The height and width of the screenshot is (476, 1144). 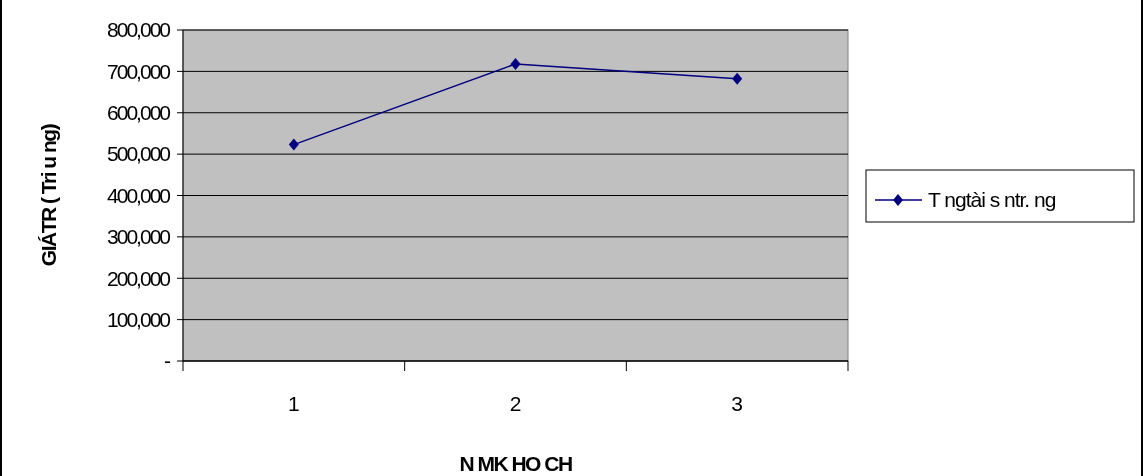 I want to click on y-tick-label: 300,000, so click(x=139, y=237).